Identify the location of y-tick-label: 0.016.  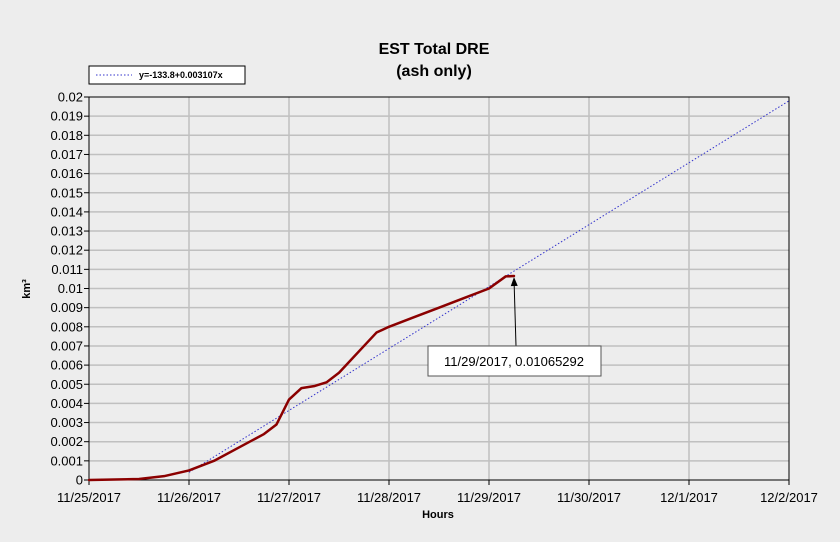
(66, 173).